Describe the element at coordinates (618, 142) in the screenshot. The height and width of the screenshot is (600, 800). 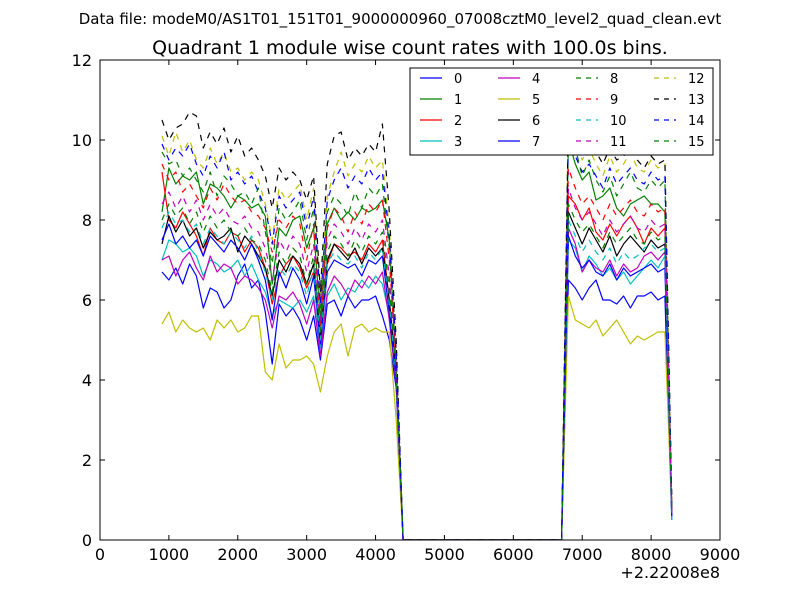
I see `legend-label-11: 11` at that location.